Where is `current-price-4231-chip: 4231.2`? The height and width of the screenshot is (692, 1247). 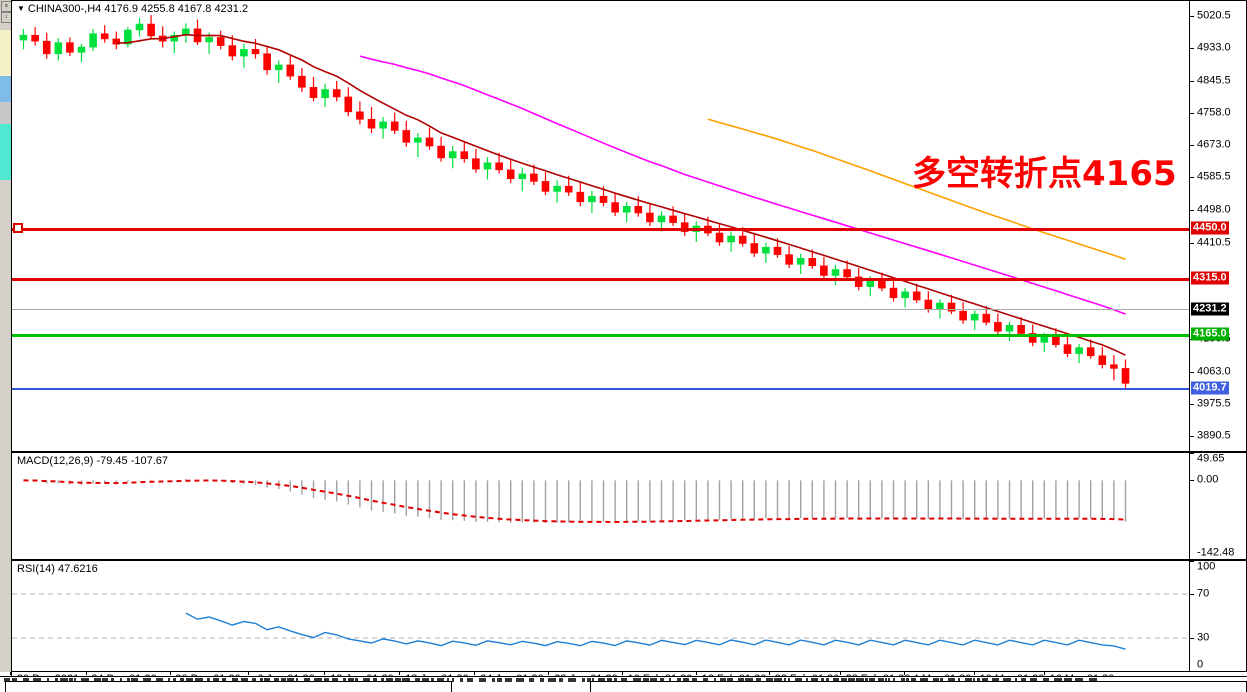
current-price-4231-chip: 4231.2 is located at coordinates (1210, 309).